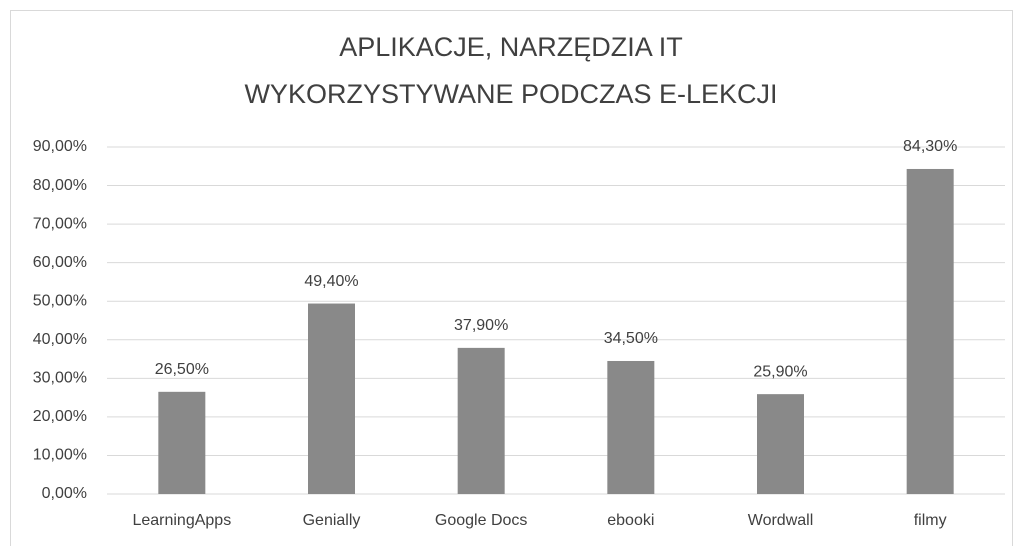 This screenshot has width=1022, height=546. Describe the element at coordinates (181, 520) in the screenshot. I see `x-tick-label: LearningApps` at that location.